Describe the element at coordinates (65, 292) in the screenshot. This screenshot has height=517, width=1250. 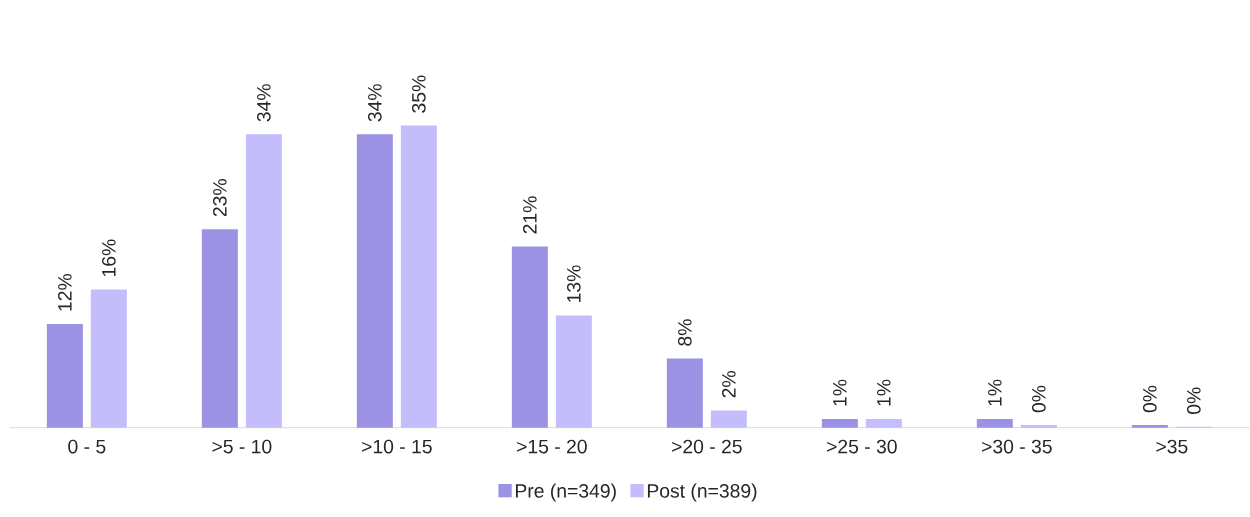
I see `data-label: 12%` at that location.